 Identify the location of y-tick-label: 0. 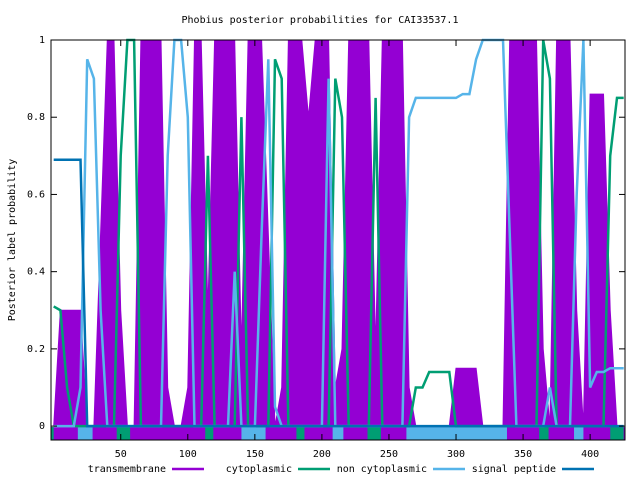
(42, 426).